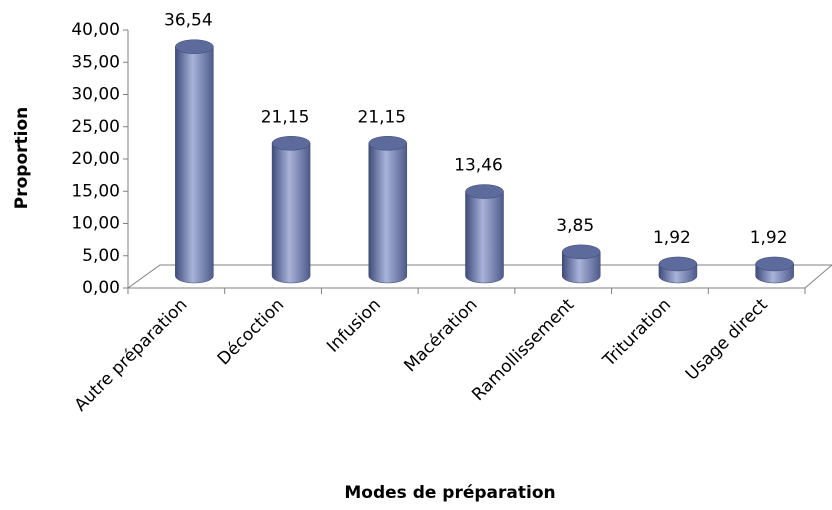 The width and height of the screenshot is (832, 510). I want to click on x-tick-label: Infusion, so click(354, 326).